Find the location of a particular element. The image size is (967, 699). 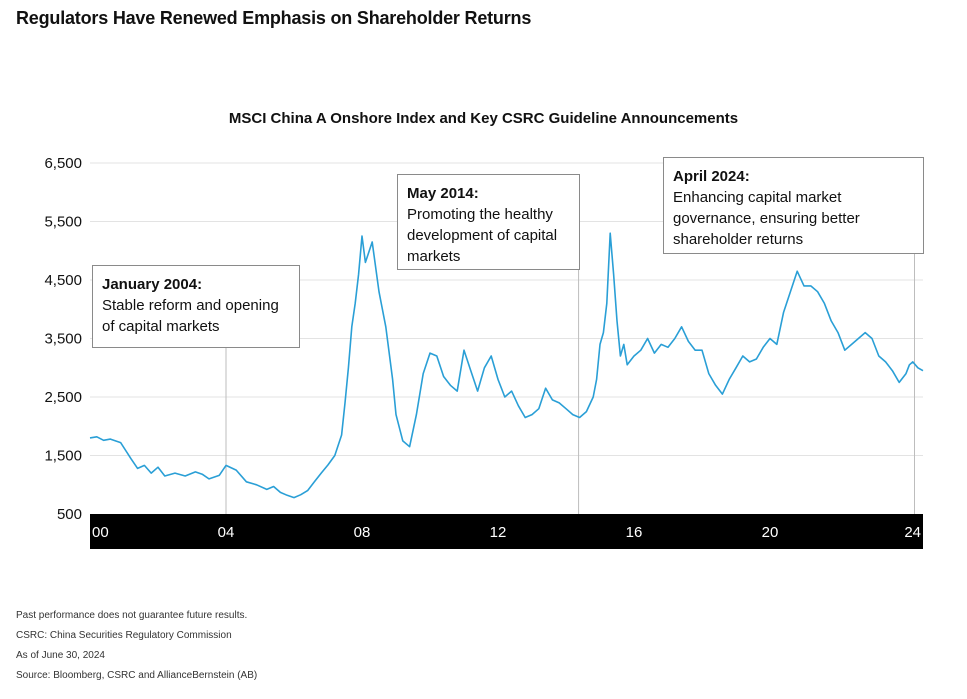

y-axis-ticks: 6,500 5,500 4,500 3,500 2,500 1,500 500 is located at coordinates (63, 339).